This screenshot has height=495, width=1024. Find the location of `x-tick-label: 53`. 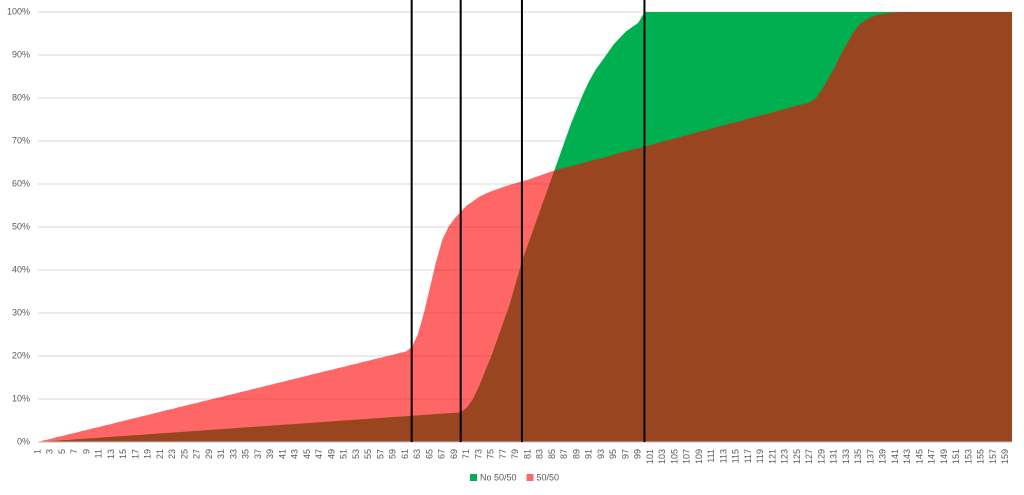

x-tick-label: 53 is located at coordinates (356, 454).